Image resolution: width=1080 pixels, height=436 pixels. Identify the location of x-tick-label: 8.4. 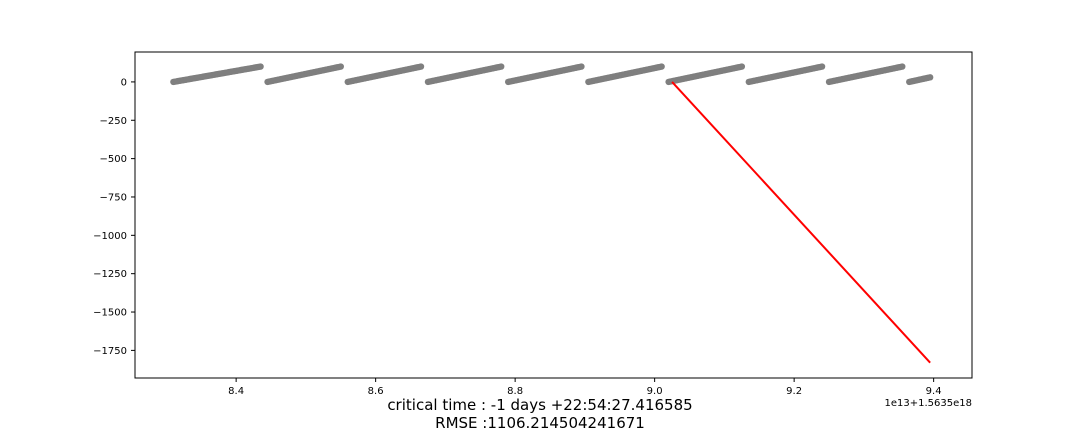
(236, 391).